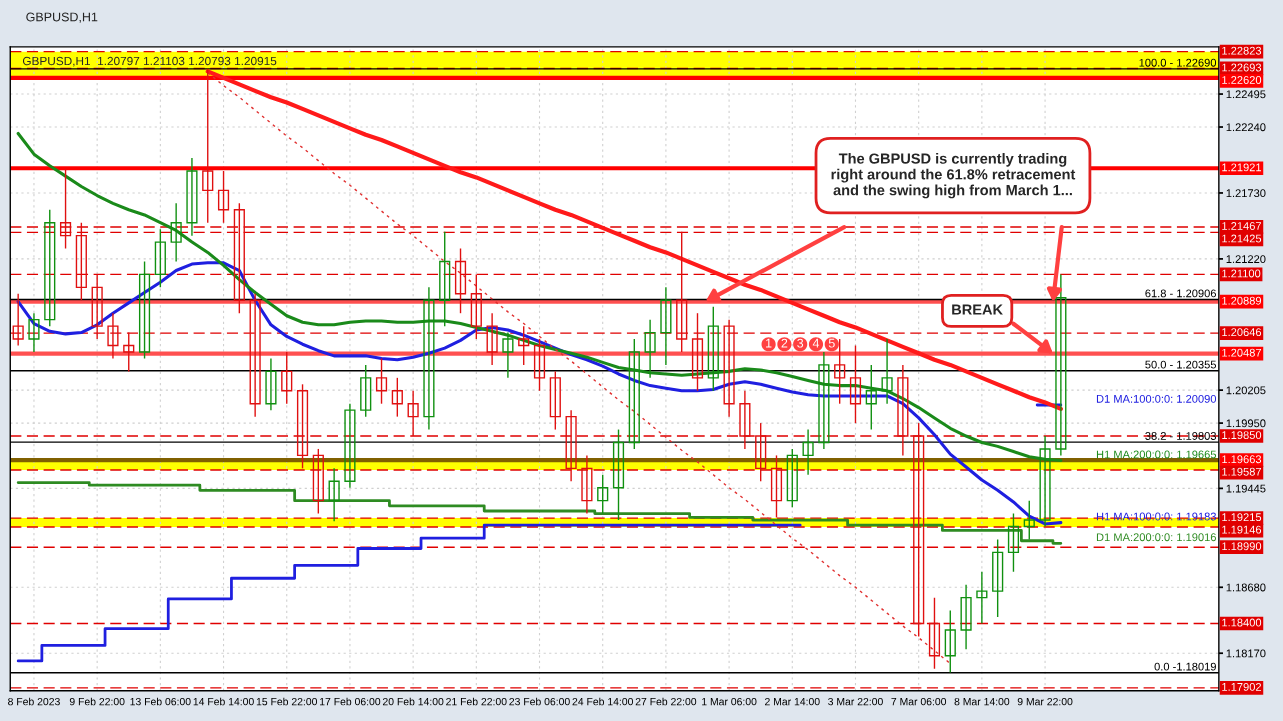  Describe the element at coordinates (1242, 167) in the screenshot. I see `ref-line-label: 1.21921` at that location.